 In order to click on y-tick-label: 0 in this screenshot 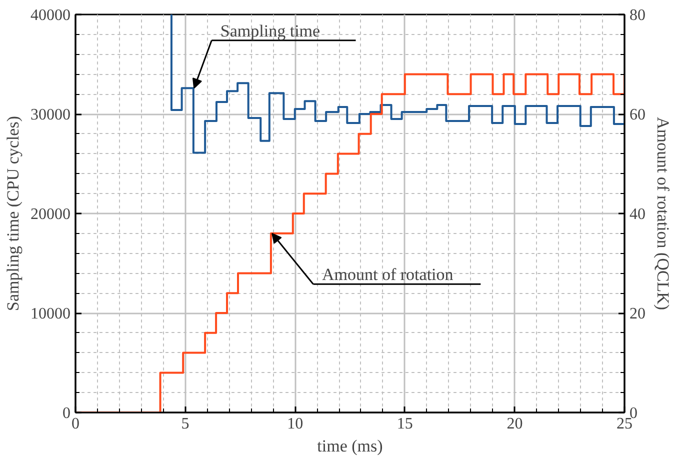, I will do `click(66, 413)`.